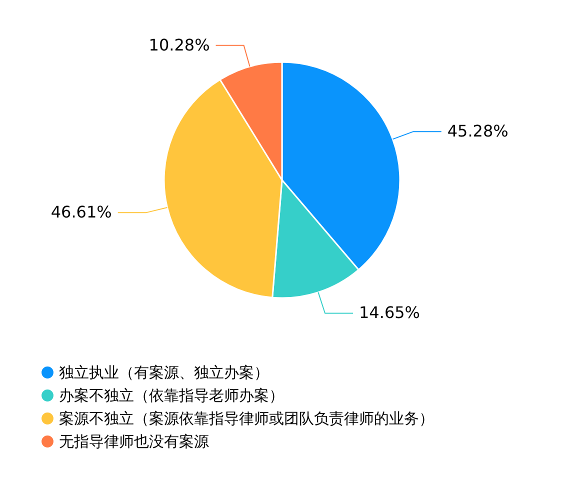 The width and height of the screenshot is (563, 485). What do you see at coordinates (389, 312) in the screenshot?
I see `data-label: 14.65%` at bounding box center [389, 312].